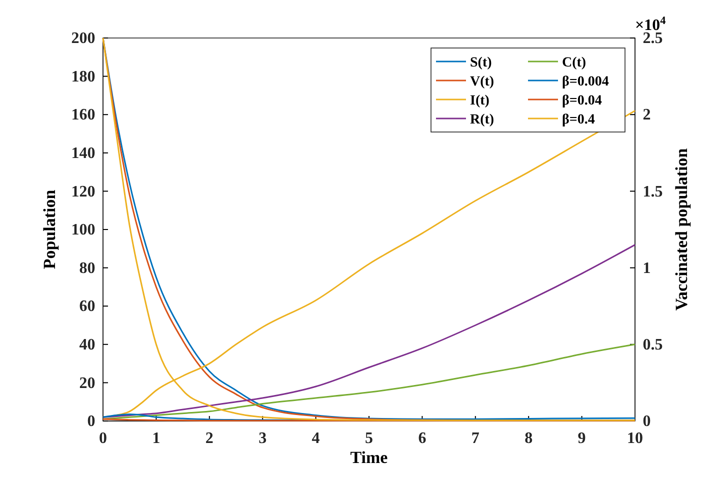  Describe the element at coordinates (87, 268) in the screenshot. I see `y-tick-label: 80` at that location.